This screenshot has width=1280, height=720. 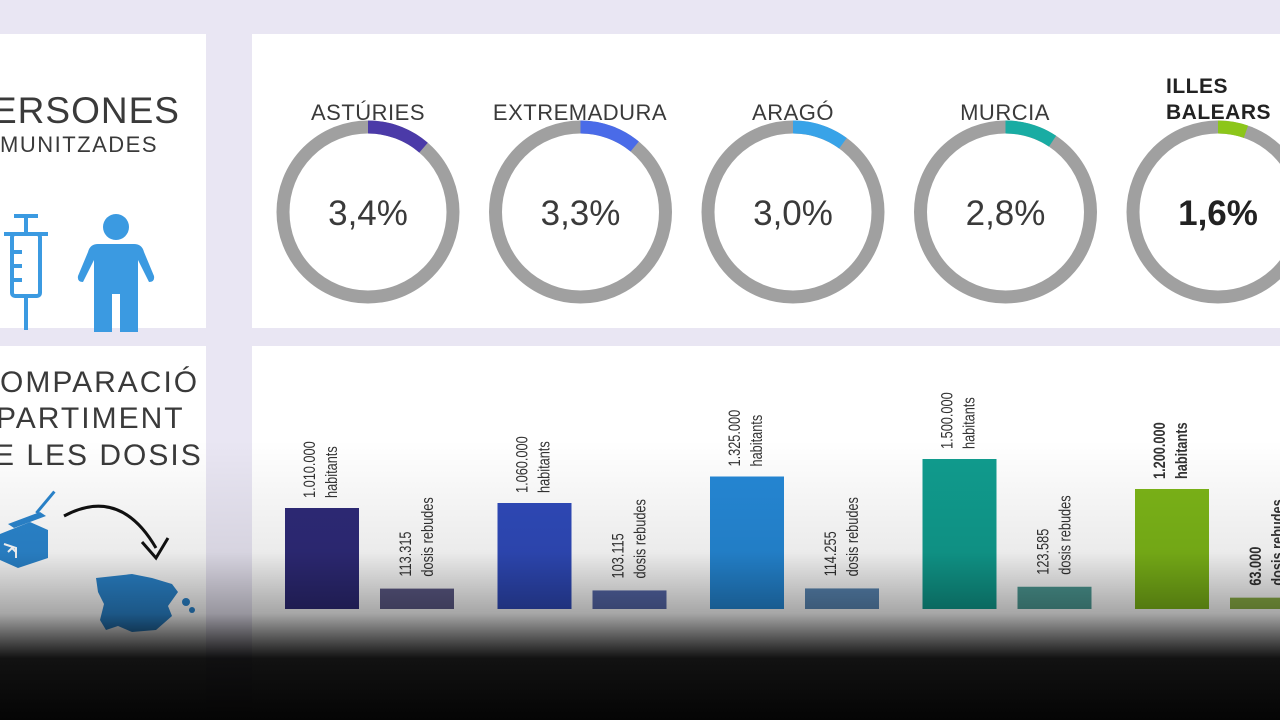 I want to click on donut-percentage-label: 2,8%, so click(x=1006, y=213).